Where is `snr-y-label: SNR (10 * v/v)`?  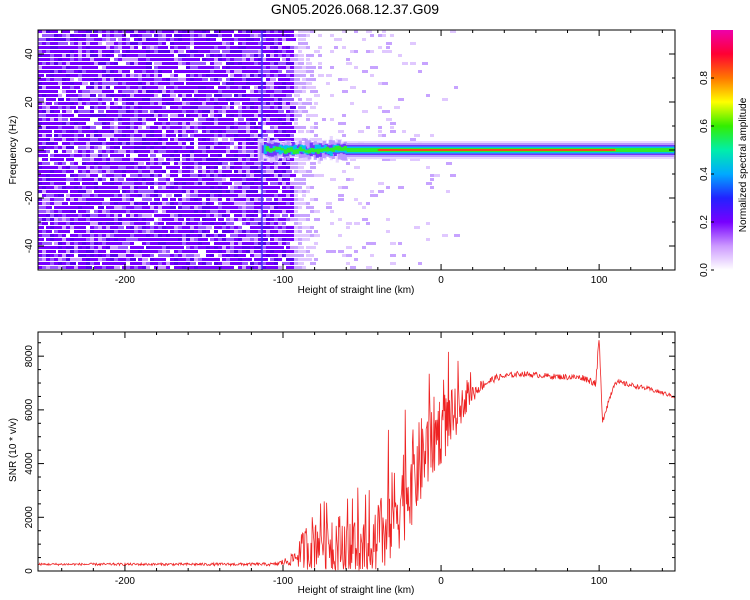
snr-y-label: SNR (10 * v/v) is located at coordinates (13, 450).